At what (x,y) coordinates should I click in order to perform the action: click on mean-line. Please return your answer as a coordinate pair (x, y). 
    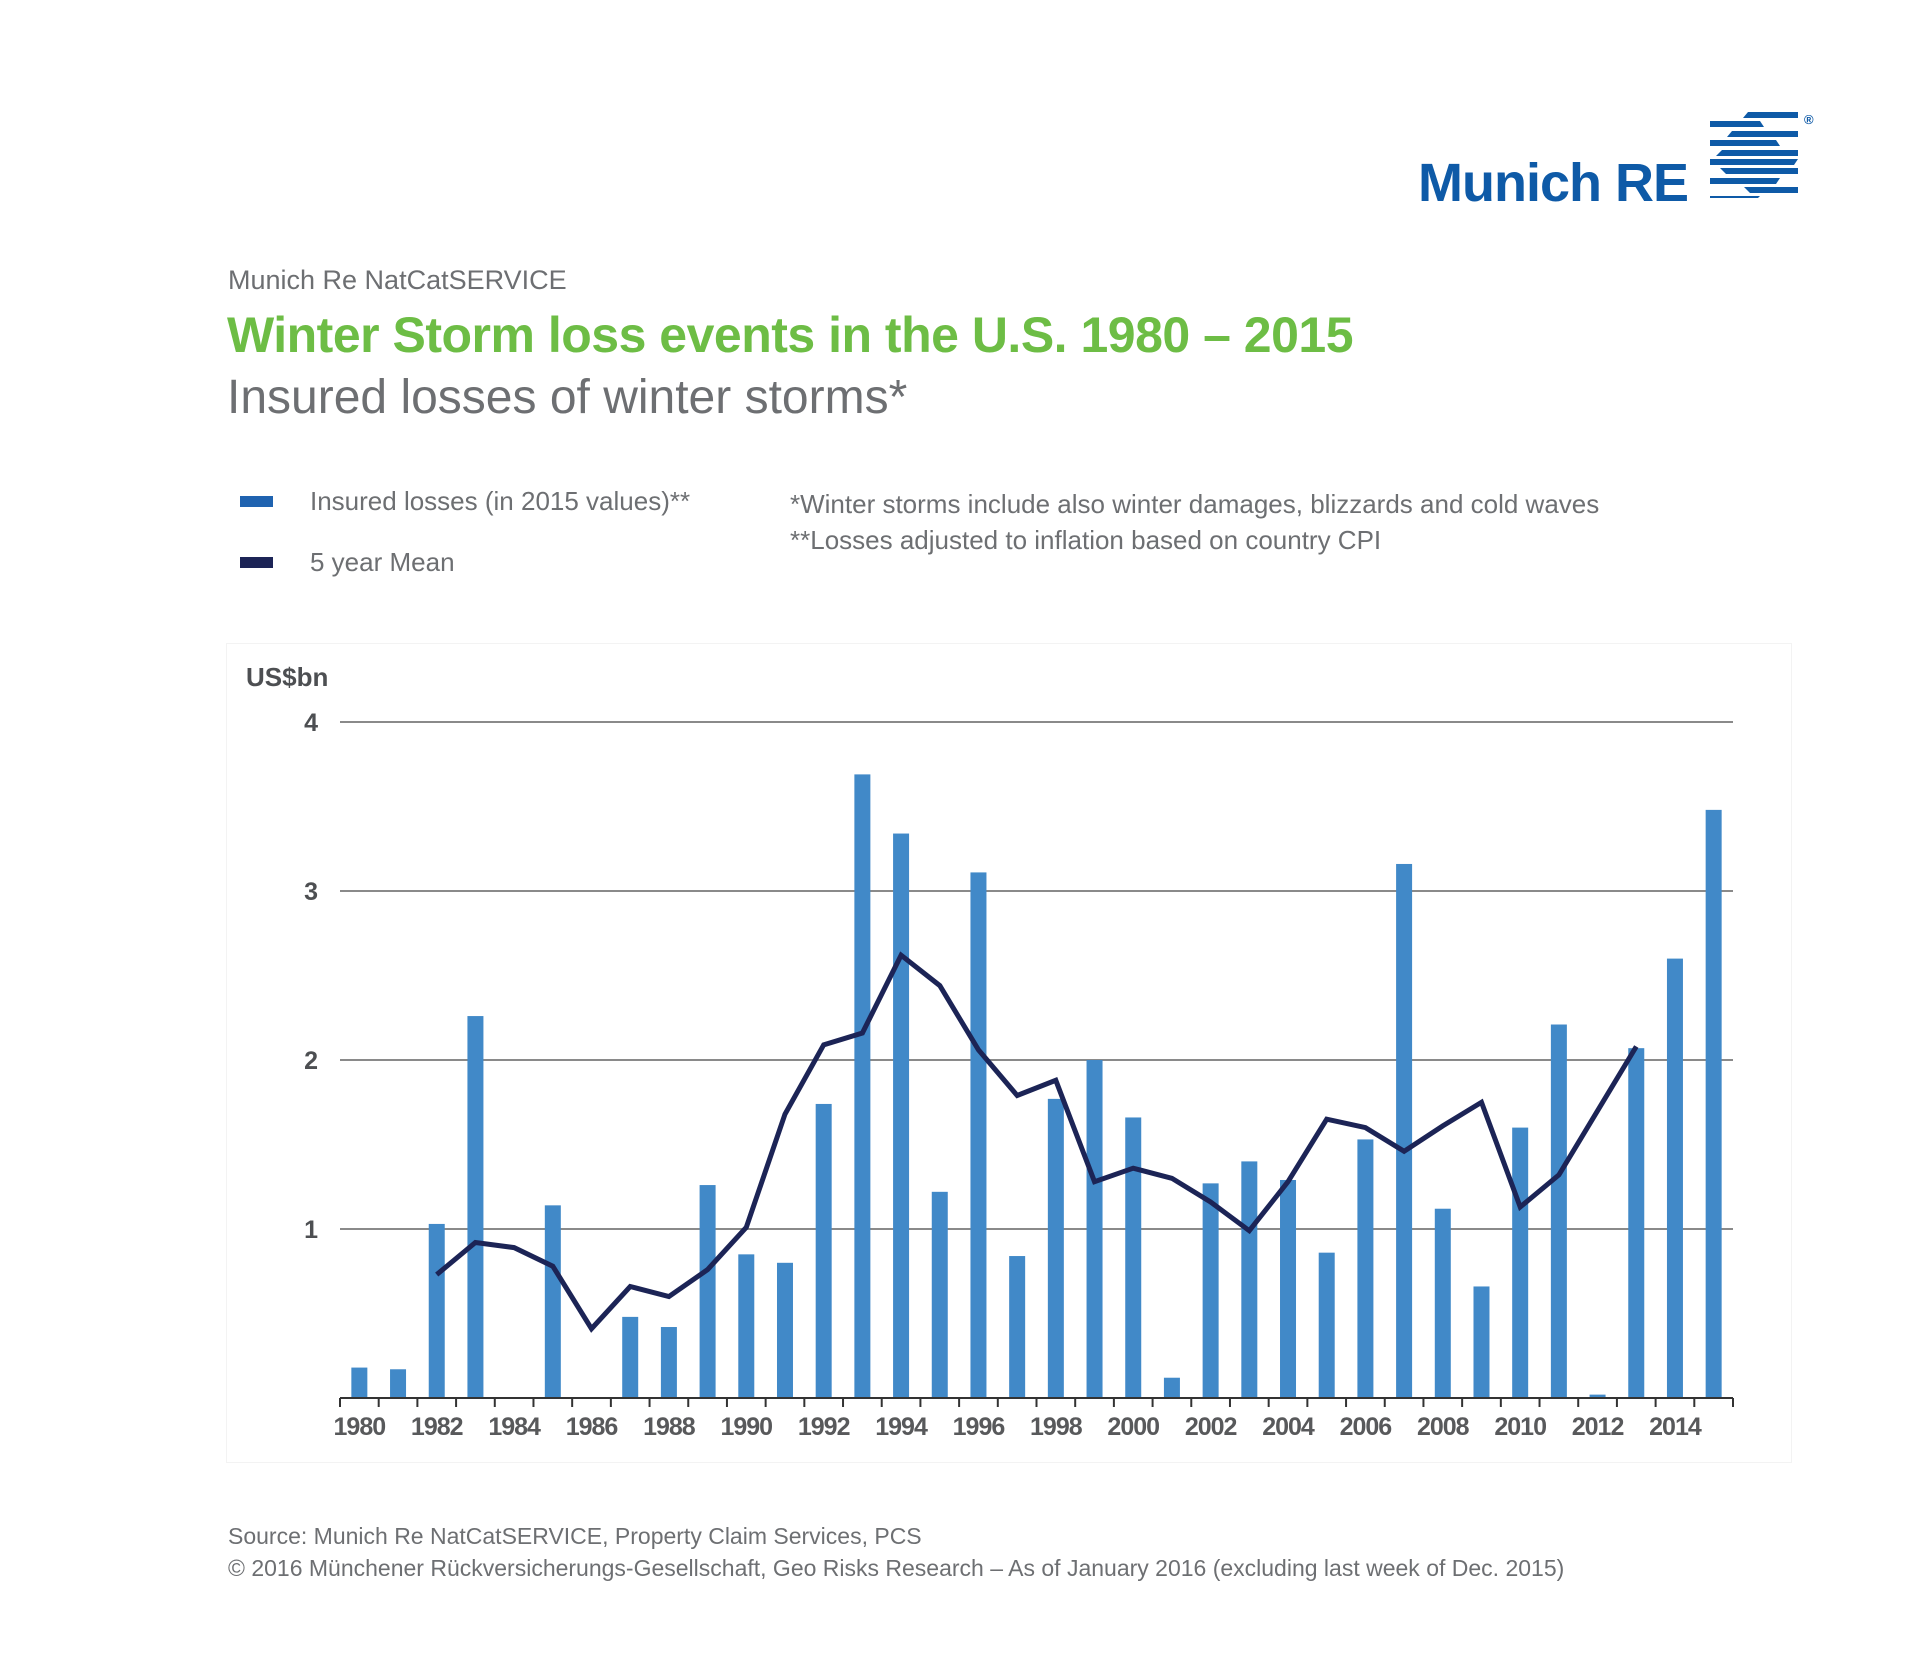
    Looking at the image, I should click on (1037, 1142).